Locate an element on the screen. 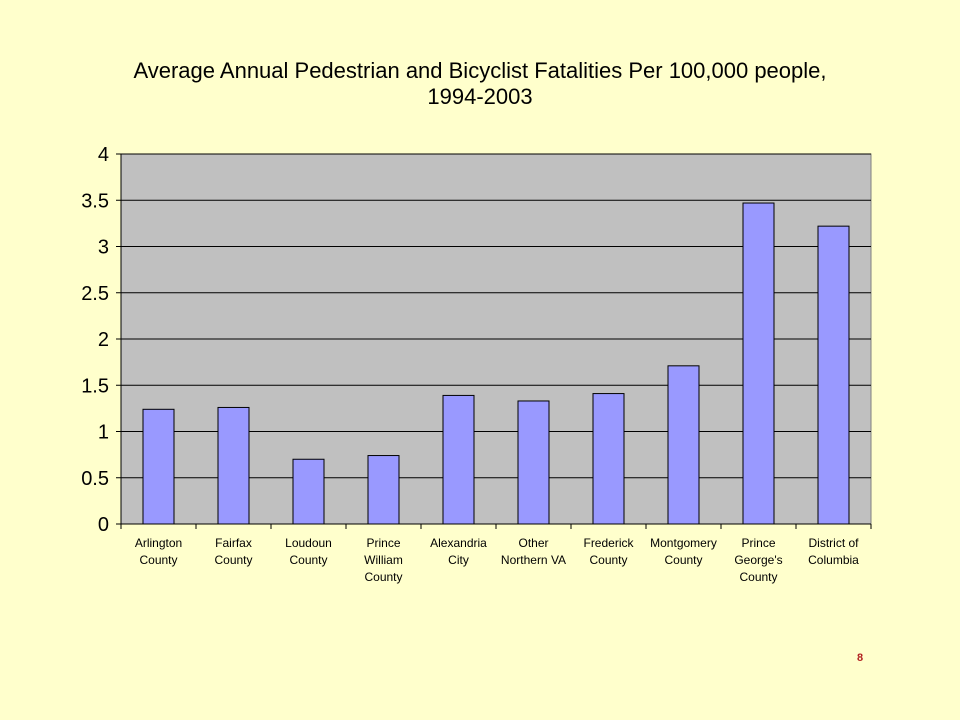  x-category-label: Montgomery County is located at coordinates (683, 551).